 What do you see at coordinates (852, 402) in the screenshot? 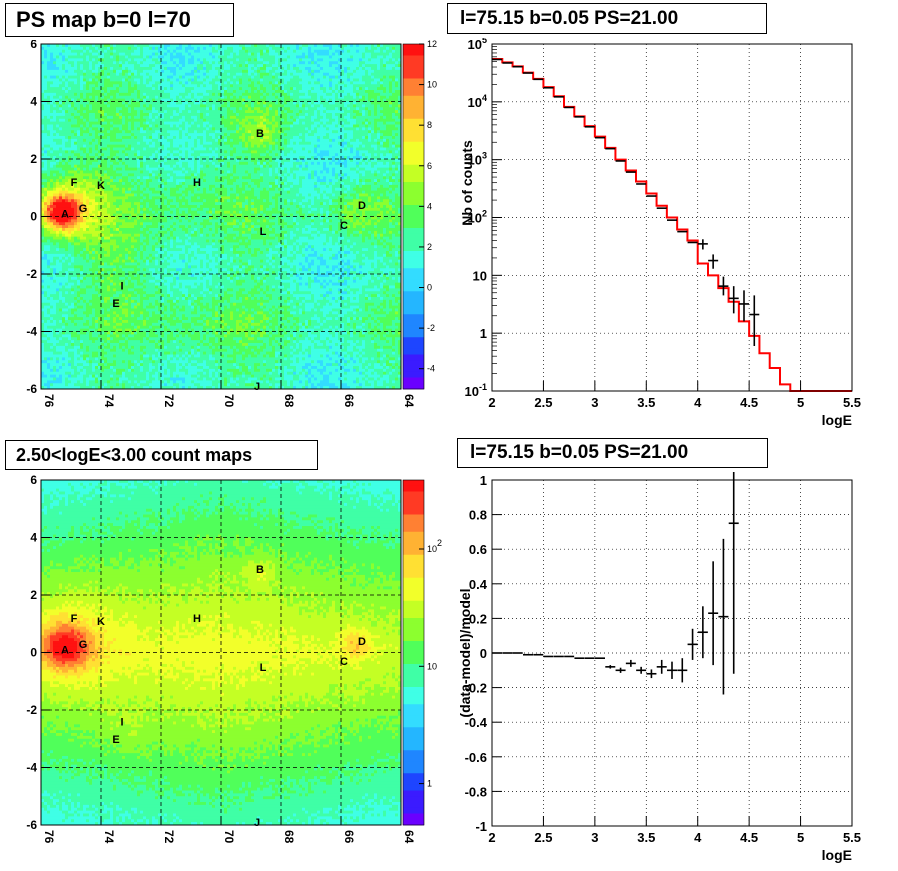
I see `x-tick-label: 5.5` at bounding box center [852, 402].